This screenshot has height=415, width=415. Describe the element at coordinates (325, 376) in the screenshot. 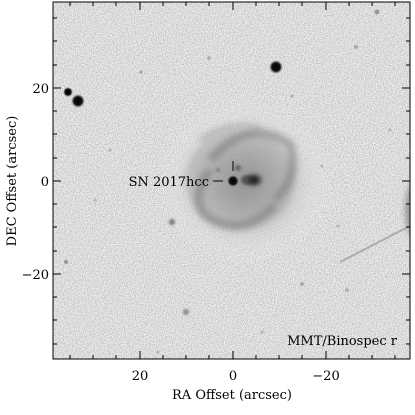

I see `x-tick-label: −20` at that location.